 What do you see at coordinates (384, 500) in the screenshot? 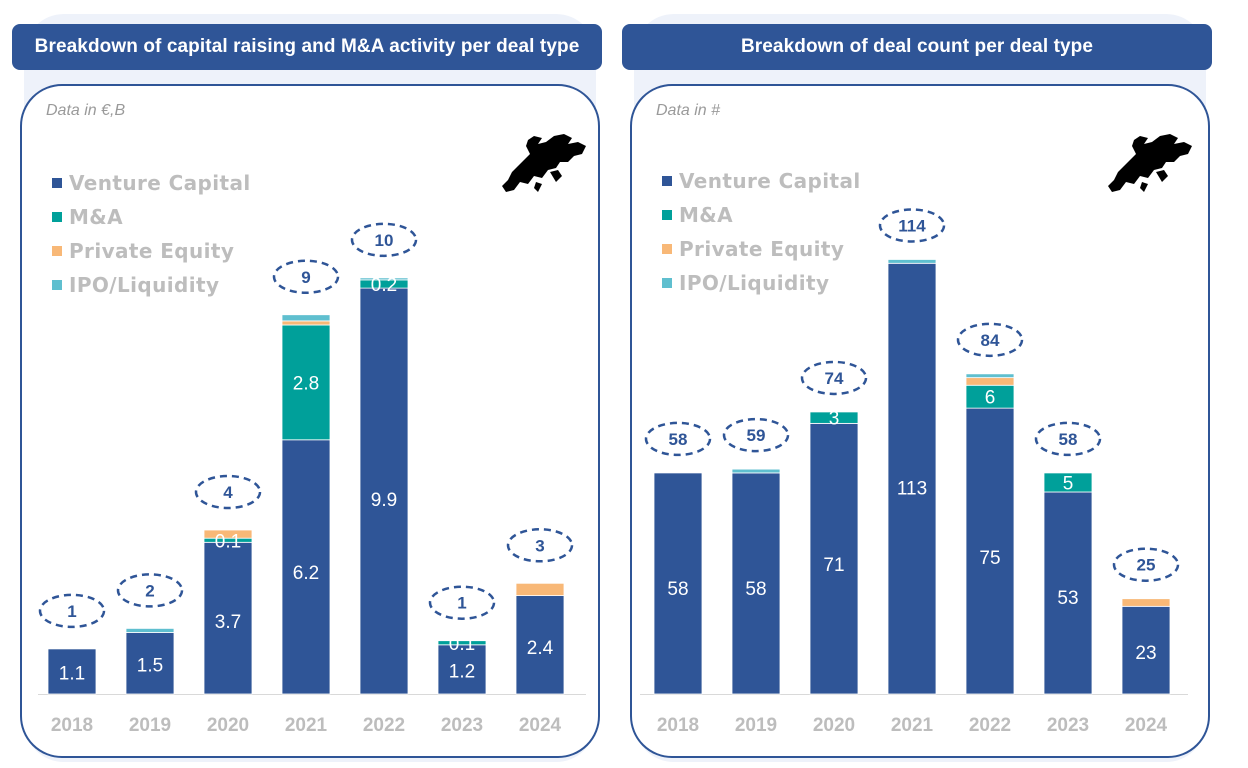
I see `data-label: 9.9` at bounding box center [384, 500].